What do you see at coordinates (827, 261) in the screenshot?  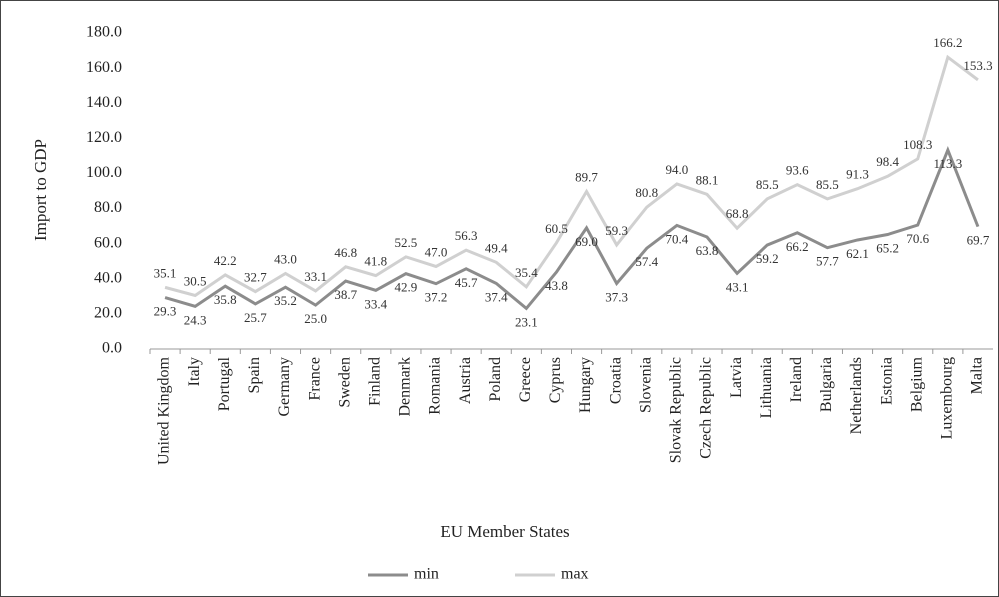 I see `data-label: 57.7` at bounding box center [827, 261].